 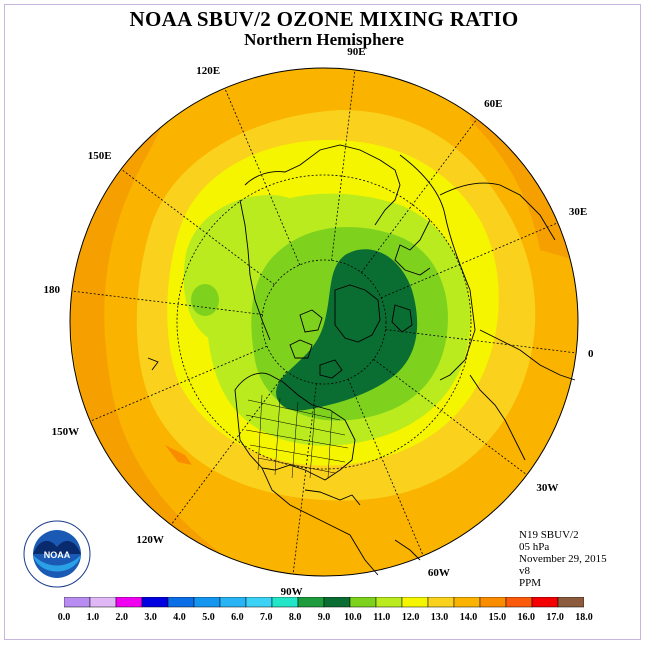 What do you see at coordinates (178, 455) in the screenshot?
I see `contour-spot-orange` at bounding box center [178, 455].